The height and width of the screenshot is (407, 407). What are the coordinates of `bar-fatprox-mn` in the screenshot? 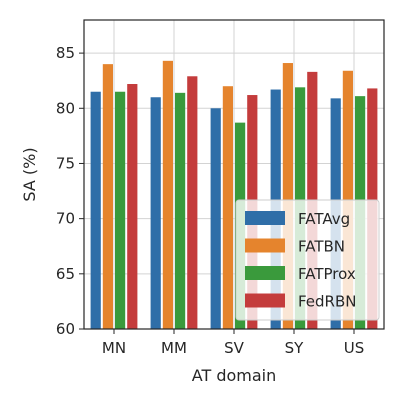 It's located at (120, 210).